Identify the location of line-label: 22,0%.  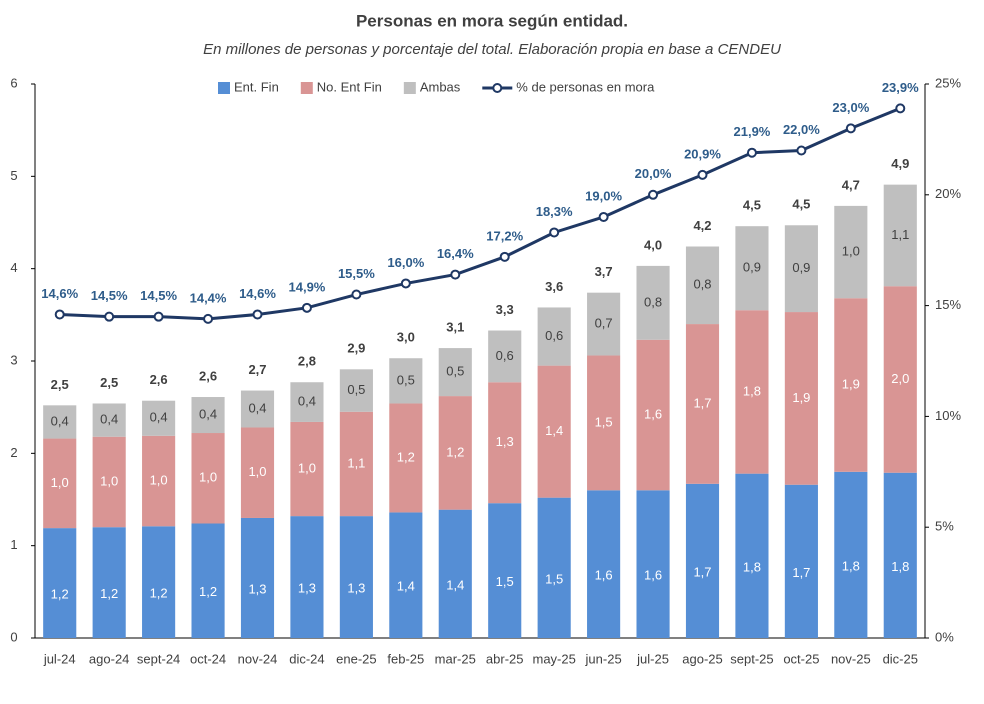
(801, 129).